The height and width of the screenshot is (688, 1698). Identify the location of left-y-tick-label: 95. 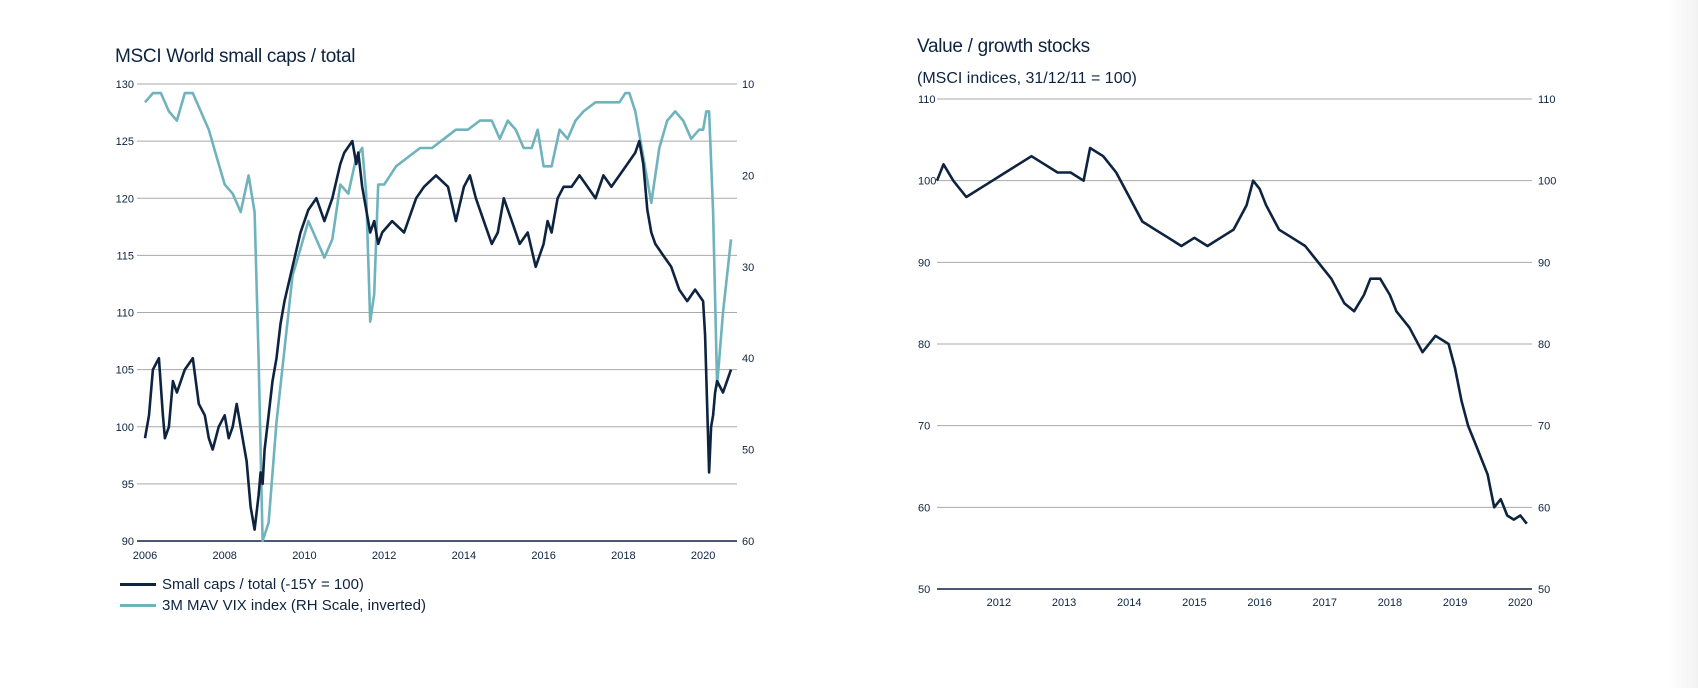
(128, 485).